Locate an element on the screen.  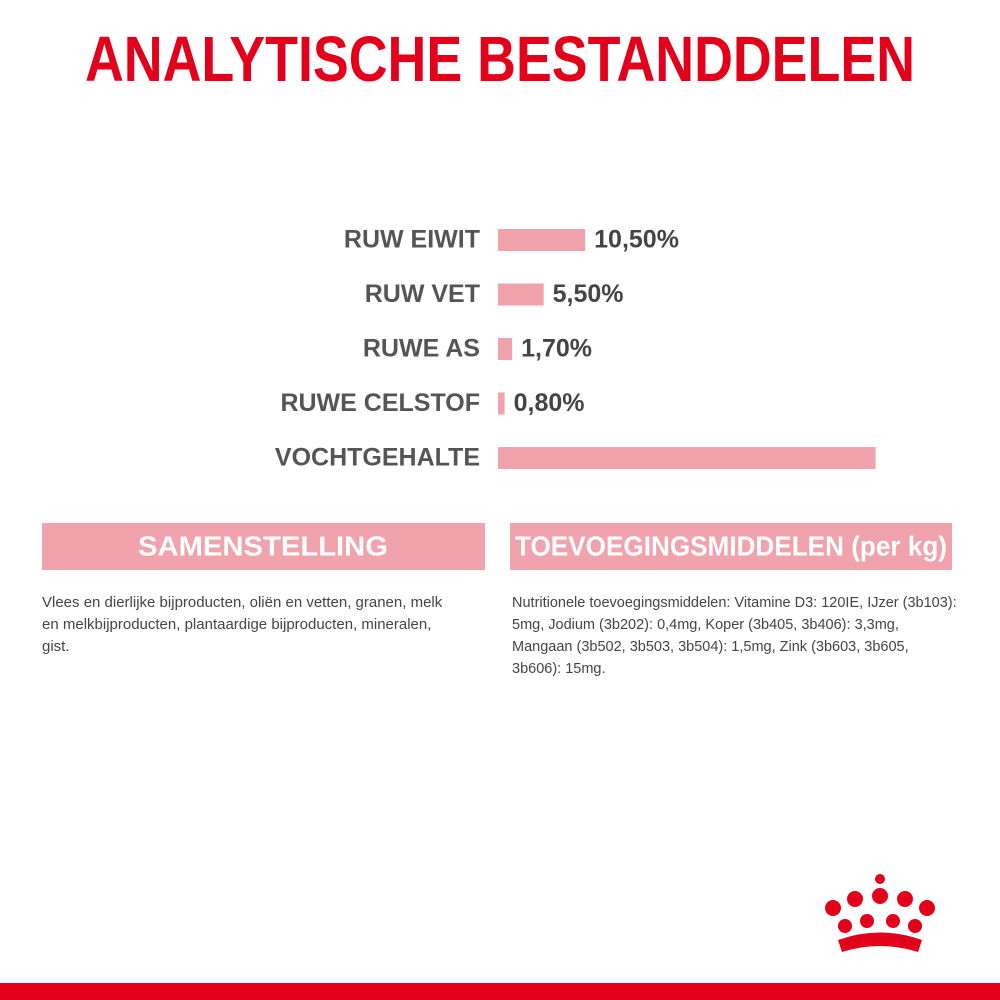
section-title: TOEVOEGINGSMIDDELEN (per kg) is located at coordinates (731, 545).